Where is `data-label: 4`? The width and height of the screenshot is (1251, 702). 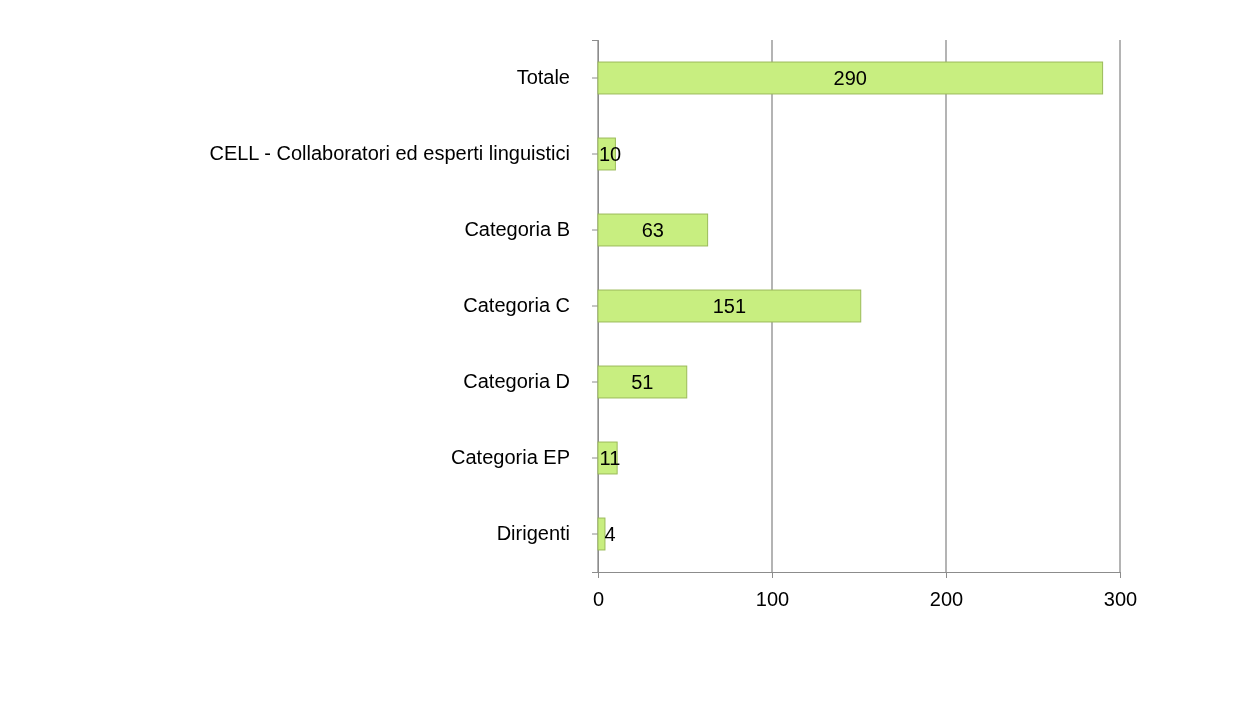
data-label: 4 is located at coordinates (610, 534).